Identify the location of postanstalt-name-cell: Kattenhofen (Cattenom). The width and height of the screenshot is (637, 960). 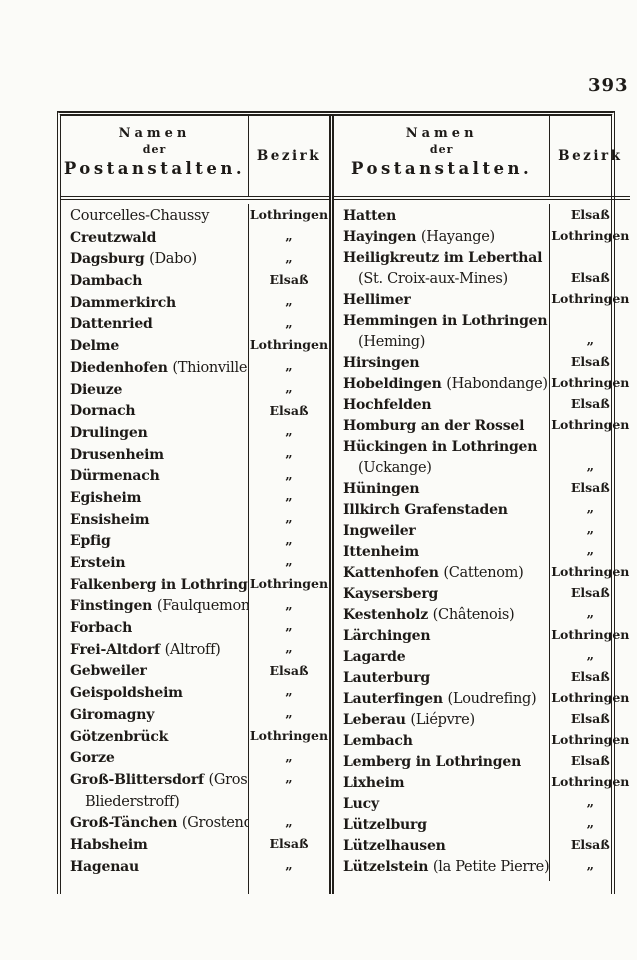
(441, 571).